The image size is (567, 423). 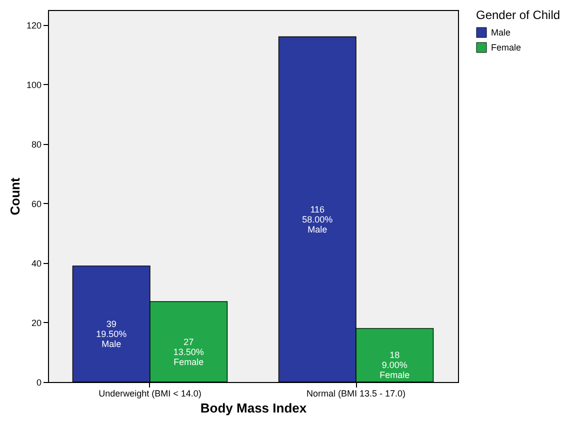 What do you see at coordinates (36, 323) in the screenshot?
I see `y-tick-label: 20` at bounding box center [36, 323].